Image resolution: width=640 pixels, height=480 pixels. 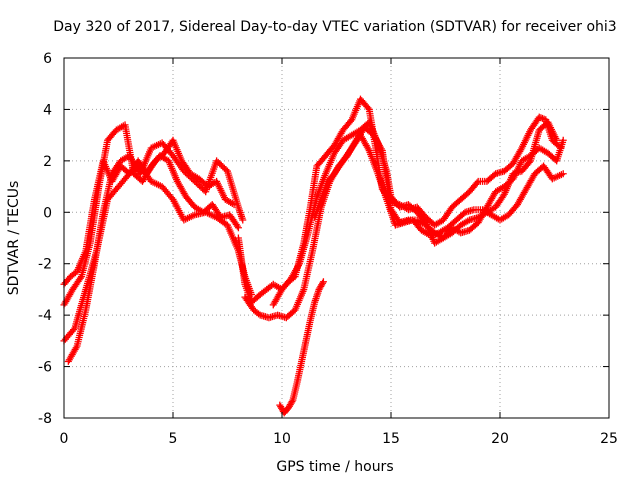 What do you see at coordinates (334, 467) in the screenshot?
I see `x-axis-label: GPS time / hours` at bounding box center [334, 467].